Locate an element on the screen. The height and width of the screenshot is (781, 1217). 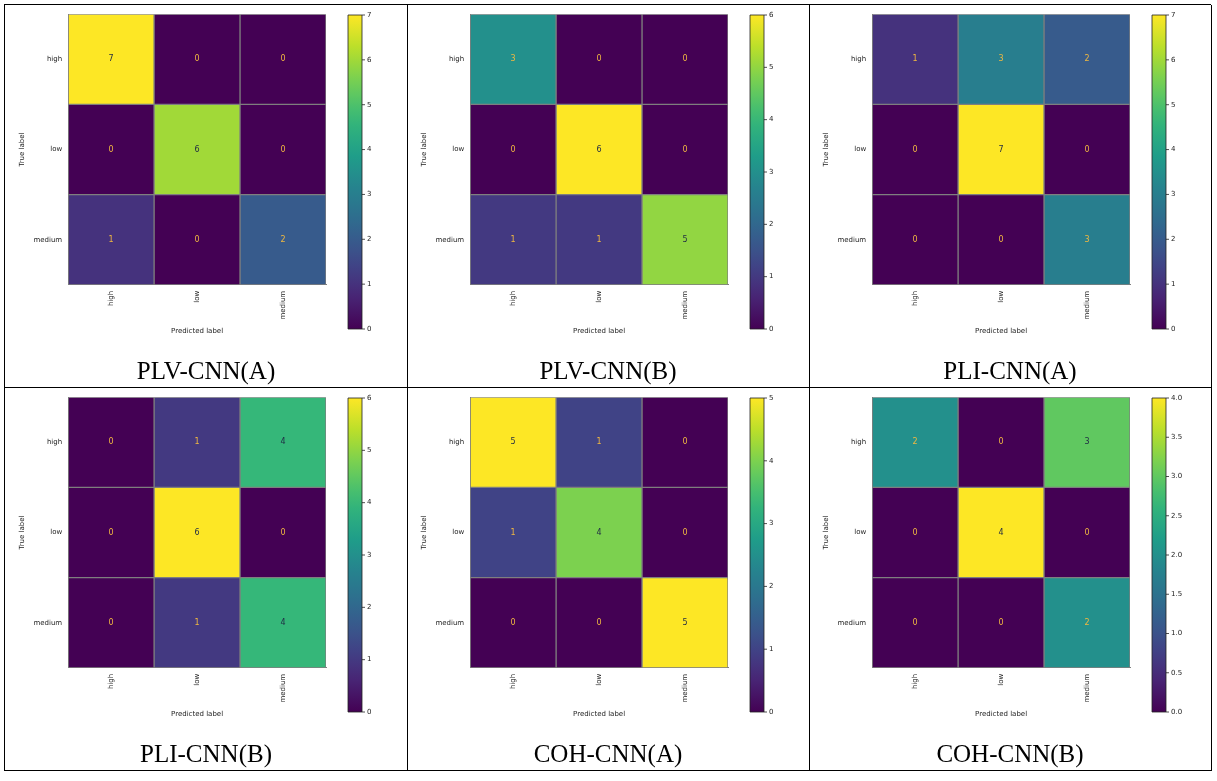
text: COH-CNN(A) is located at coordinates (608, 754).